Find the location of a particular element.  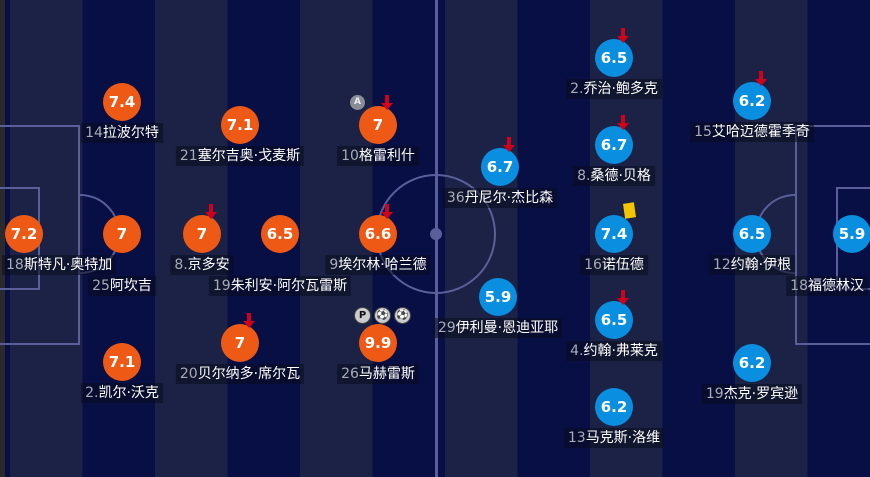

player-name: 埃尔林·哈兰德 is located at coordinates (382, 265).